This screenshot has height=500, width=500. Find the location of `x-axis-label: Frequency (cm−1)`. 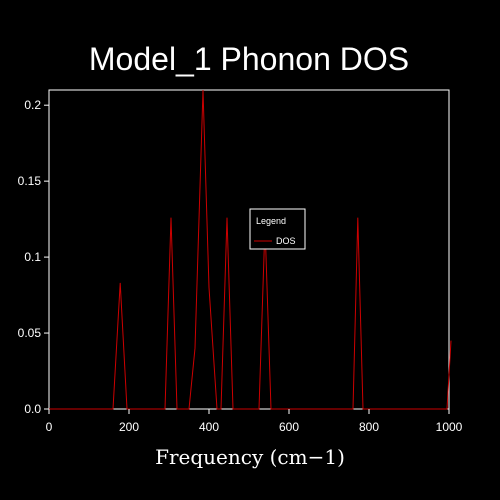

x-axis-label: Frequency (cm−1) is located at coordinates (250, 457).